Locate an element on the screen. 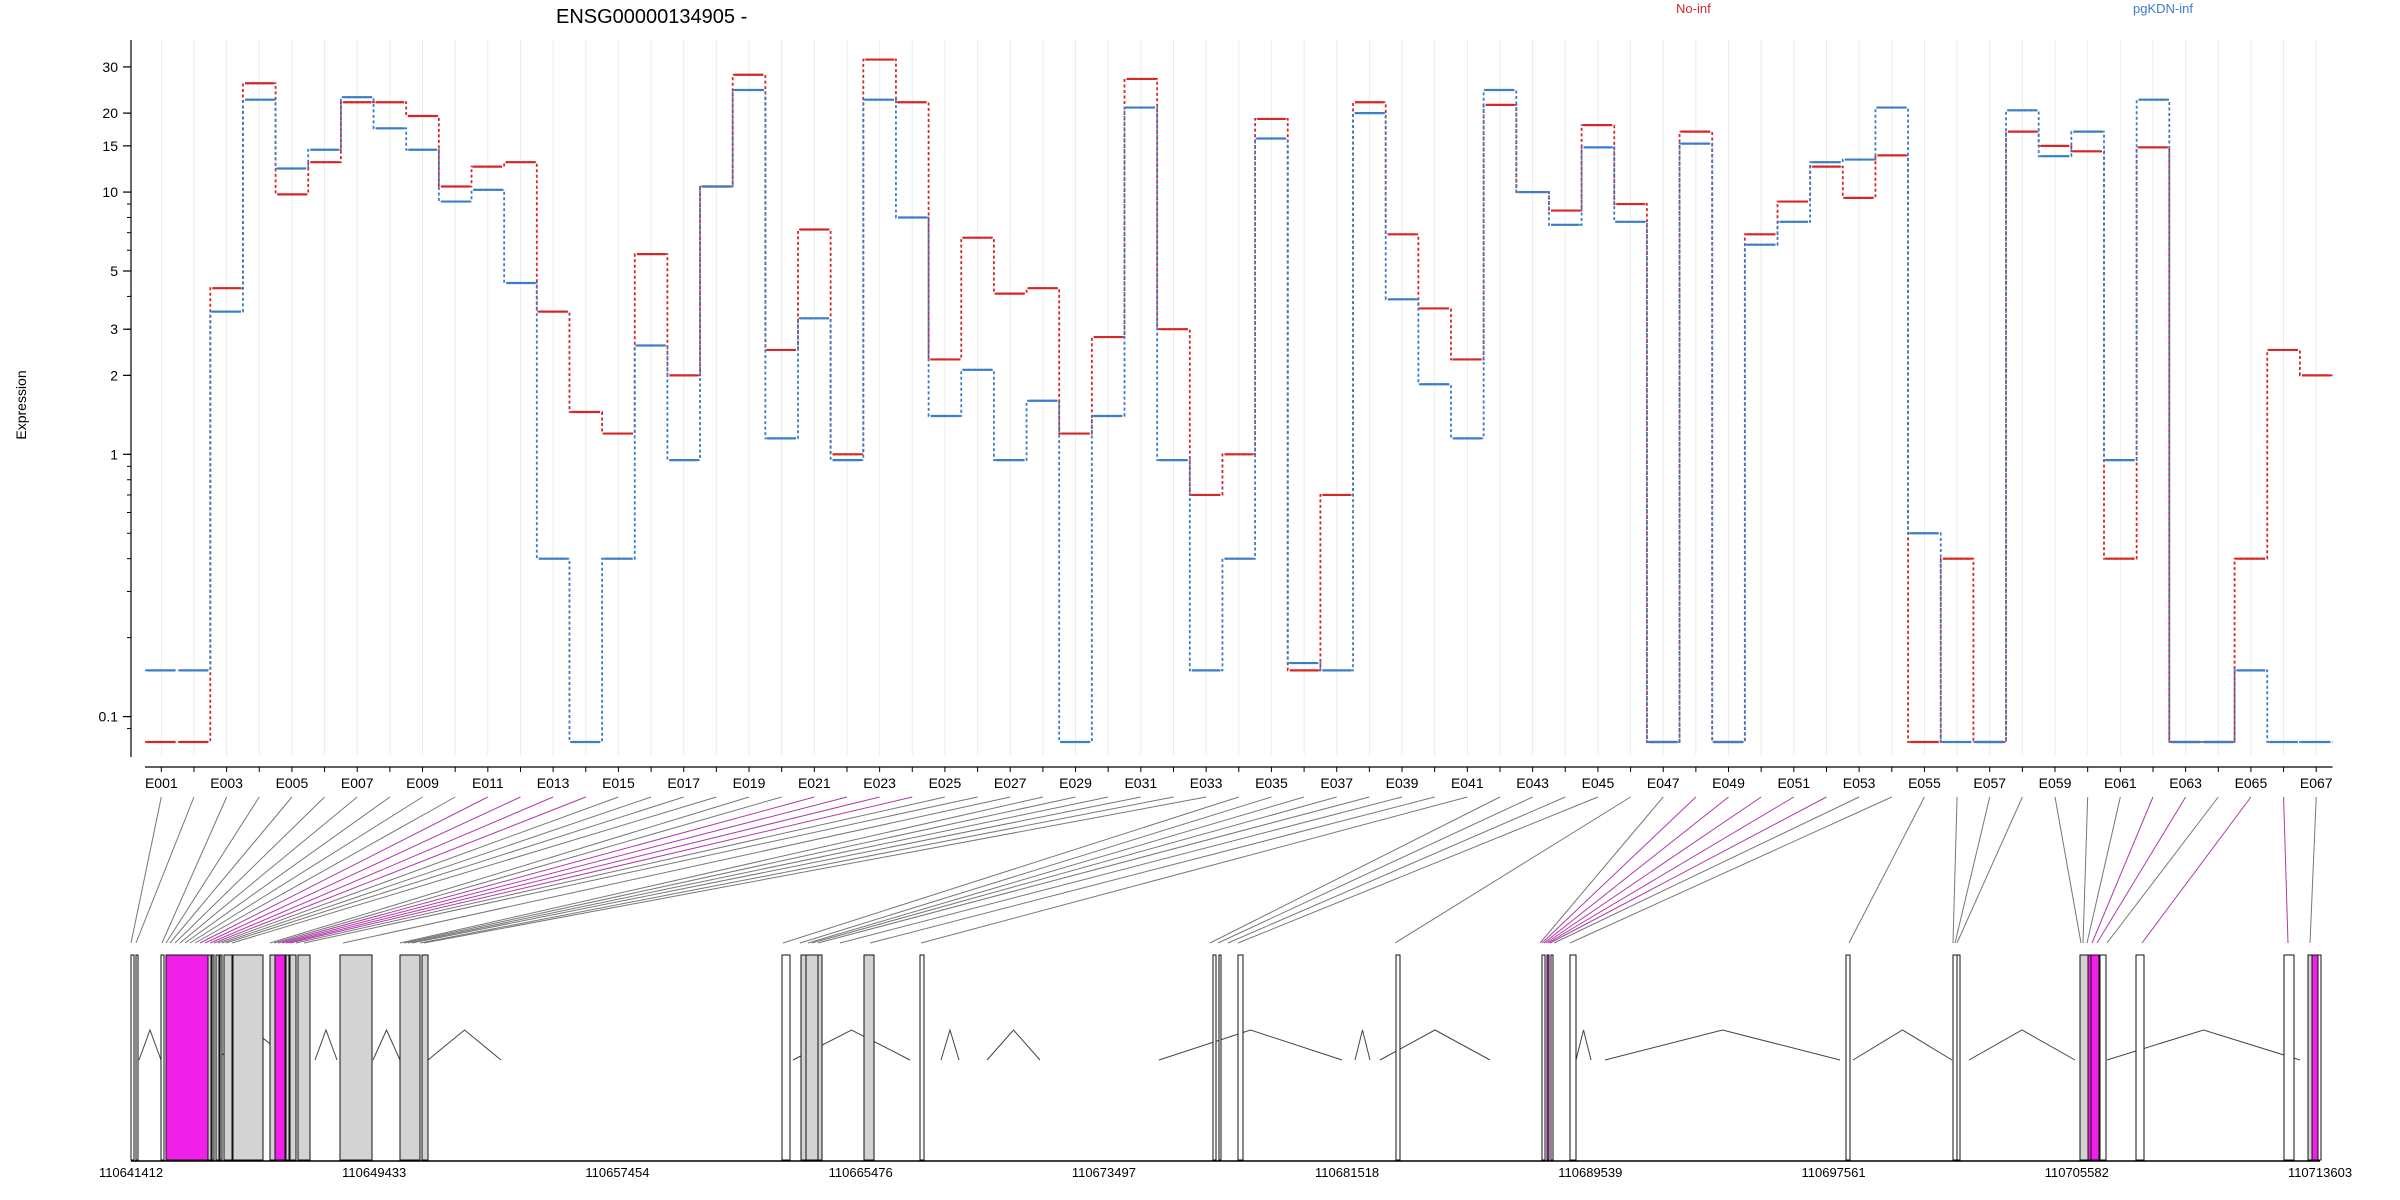 Image resolution: width=2400 pixels, height=1200 pixels. y-axis-label: Expression is located at coordinates (21, 404).